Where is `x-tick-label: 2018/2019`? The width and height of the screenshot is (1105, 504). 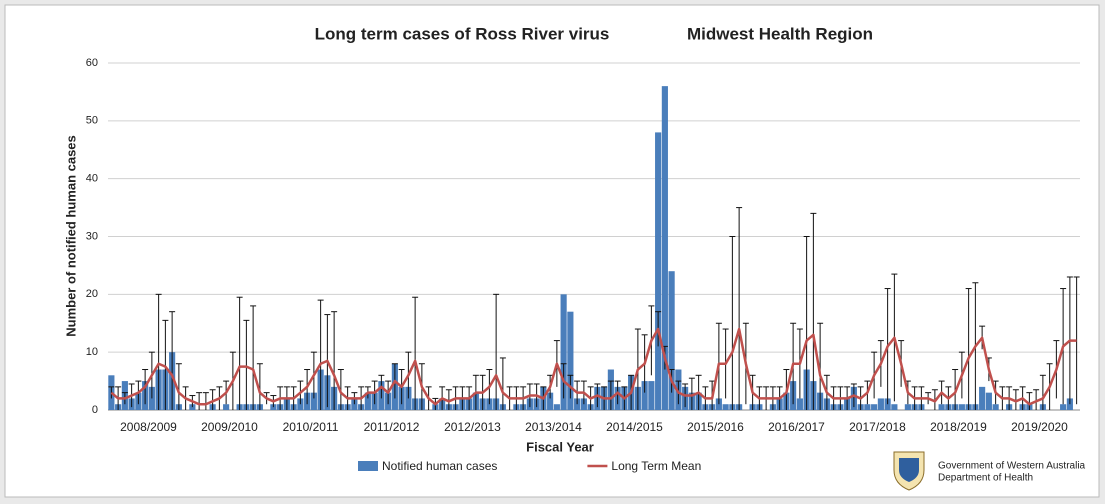 x-tick-label: 2018/2019 is located at coordinates (958, 427).